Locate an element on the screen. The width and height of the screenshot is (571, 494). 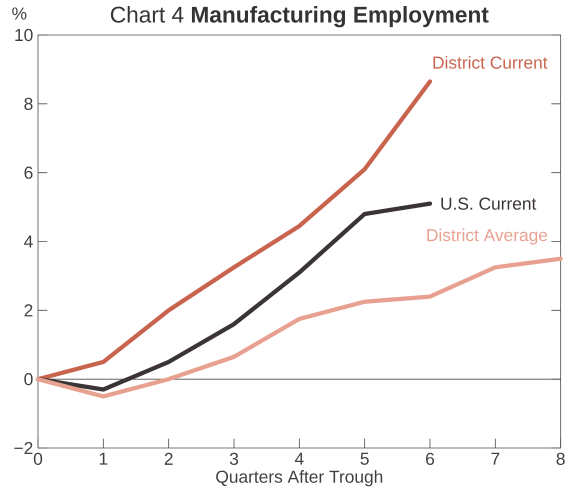
y-tick-label: 6 is located at coordinates (28, 172).